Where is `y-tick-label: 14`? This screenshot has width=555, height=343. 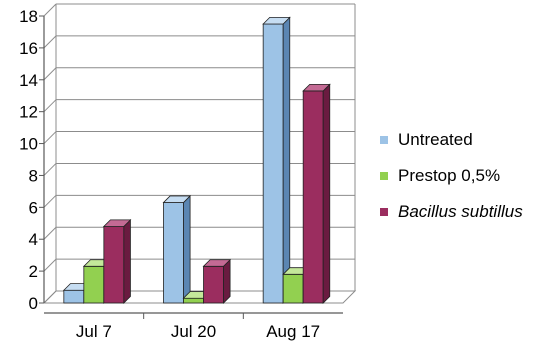
y-tick-label: 14 is located at coordinates (28, 80).